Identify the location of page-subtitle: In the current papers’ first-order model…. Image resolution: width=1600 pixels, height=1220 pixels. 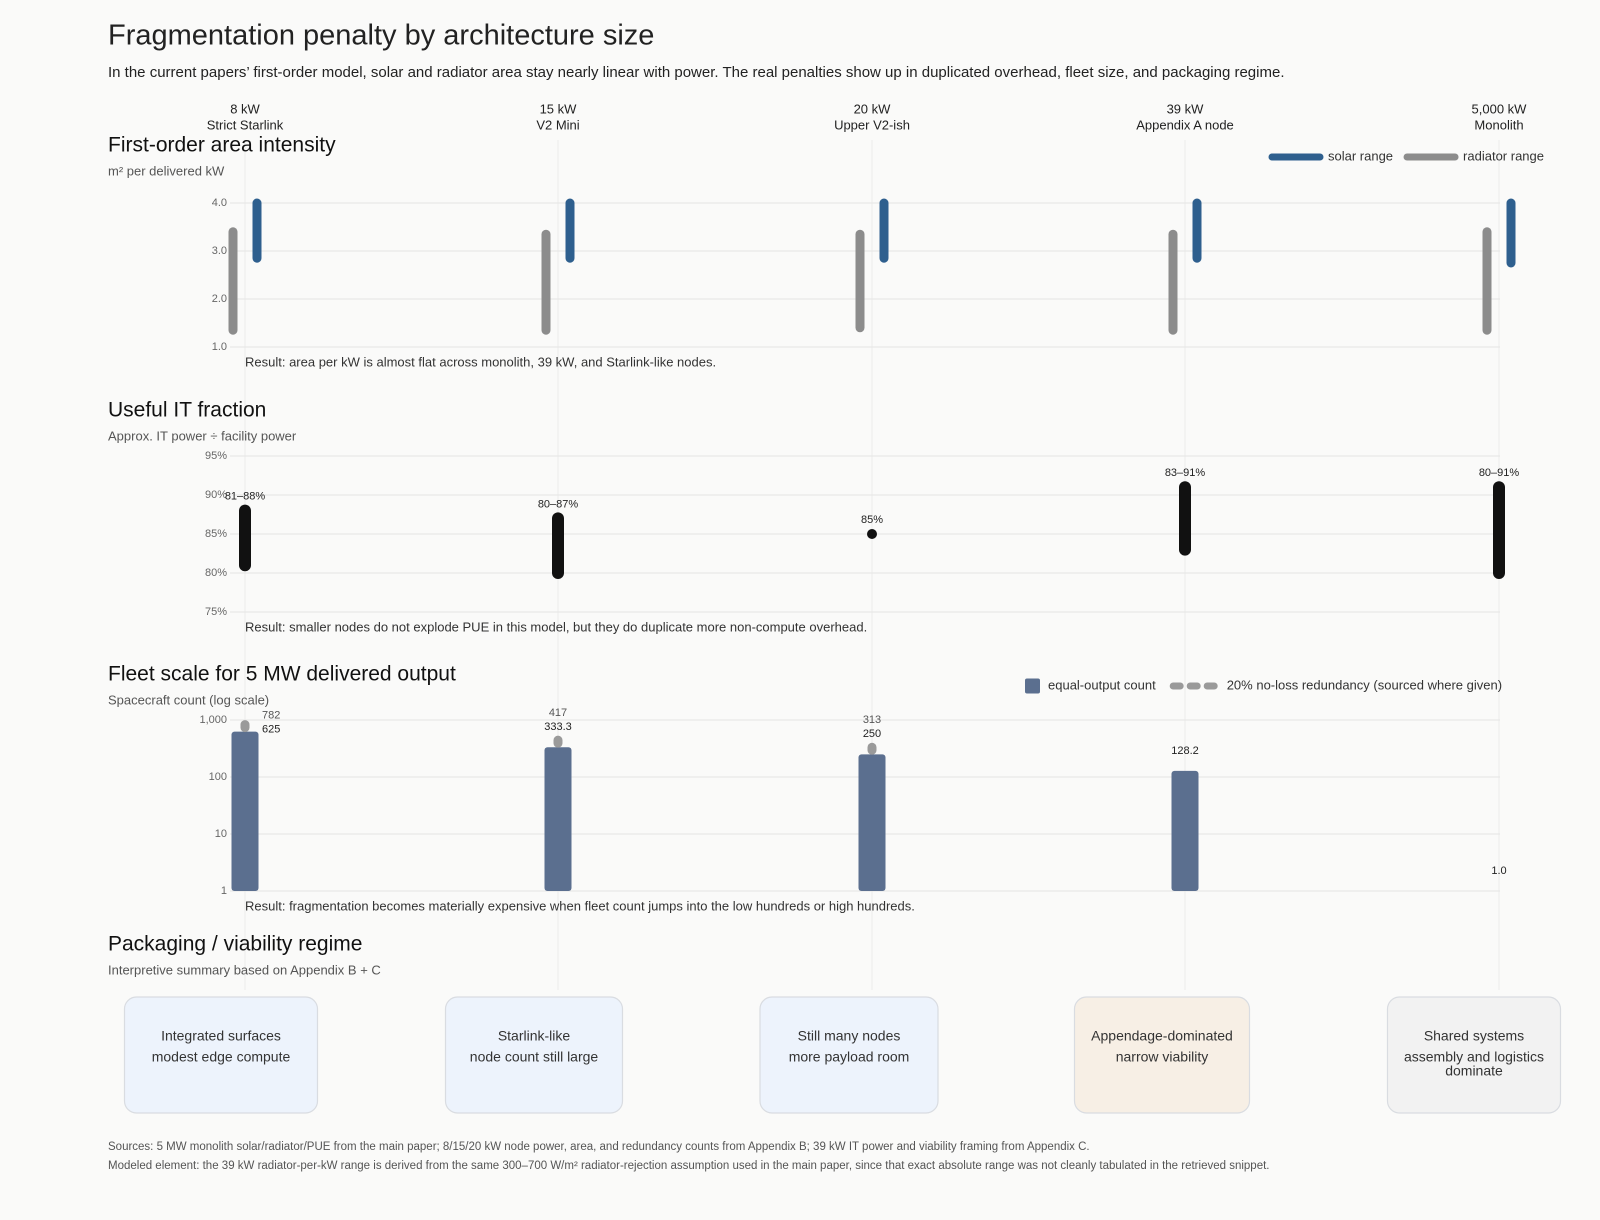
(696, 72).